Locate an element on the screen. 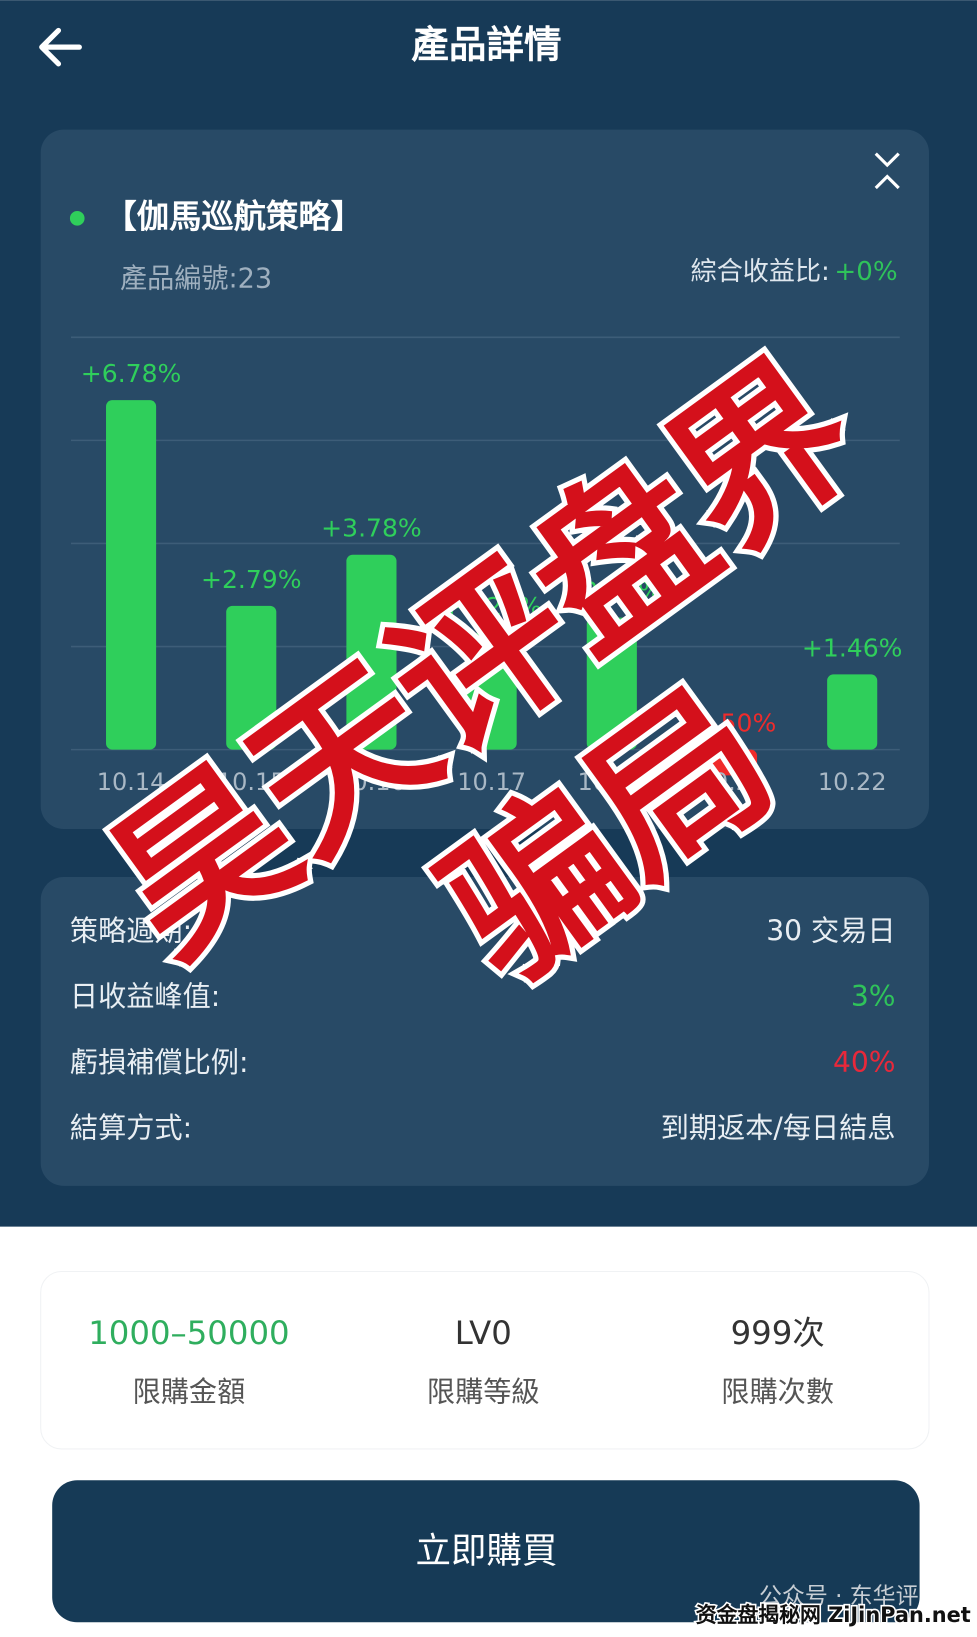 Image resolution: width=977 pixels, height=1637 pixels. x-tick-label: 10.17 is located at coordinates (491, 782).